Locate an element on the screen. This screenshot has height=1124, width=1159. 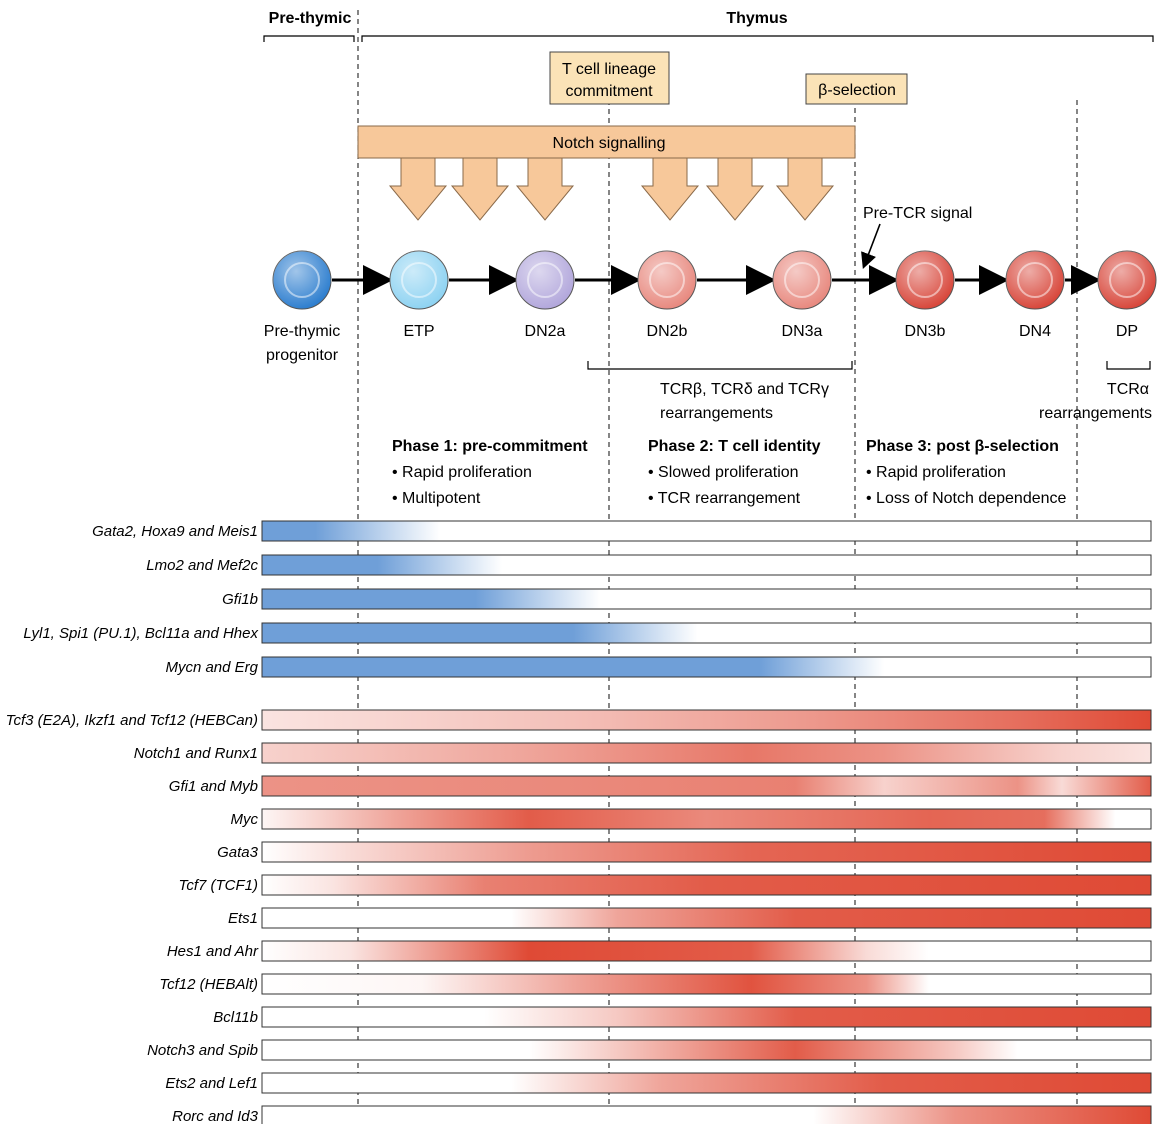
gene-label: Gata2, Hoxa9 and Meis1 is located at coordinates (175, 531).